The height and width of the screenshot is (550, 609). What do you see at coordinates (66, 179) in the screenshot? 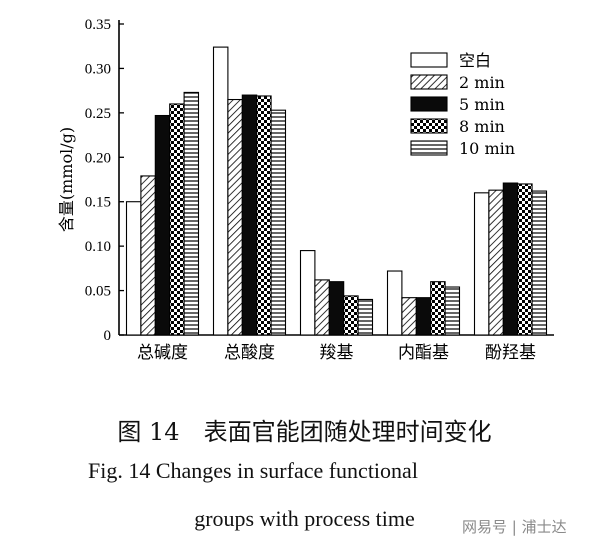
I see `y-axis-label: 含量(mmol/g)` at bounding box center [66, 179].